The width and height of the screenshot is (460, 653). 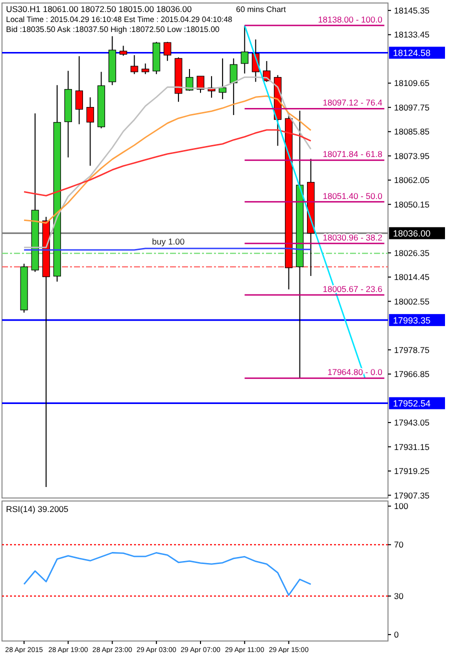 What do you see at coordinates (399, 596) in the screenshot?
I see `y-tick-label: 30` at bounding box center [399, 596].